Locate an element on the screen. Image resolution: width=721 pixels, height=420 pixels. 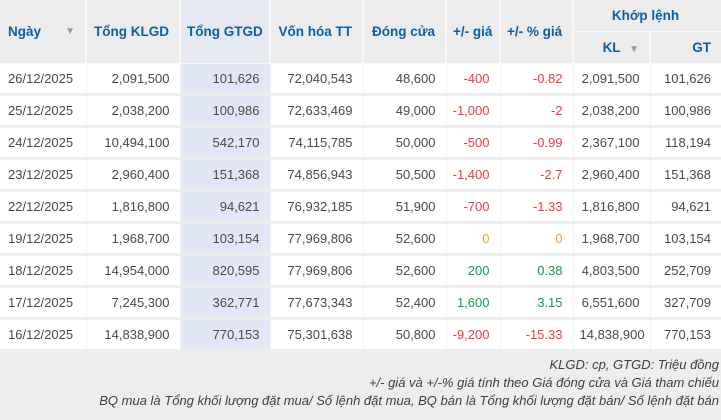
cell-close: 51,900 is located at coordinates (405, 207).